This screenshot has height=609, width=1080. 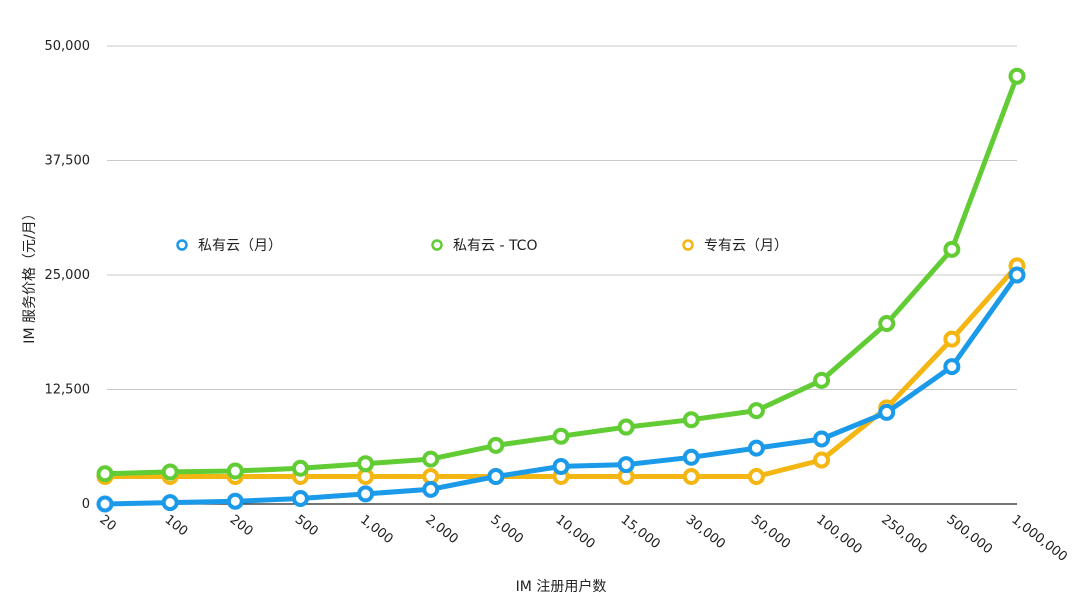 I want to click on x-tick-label: 1,000, so click(x=376, y=529).